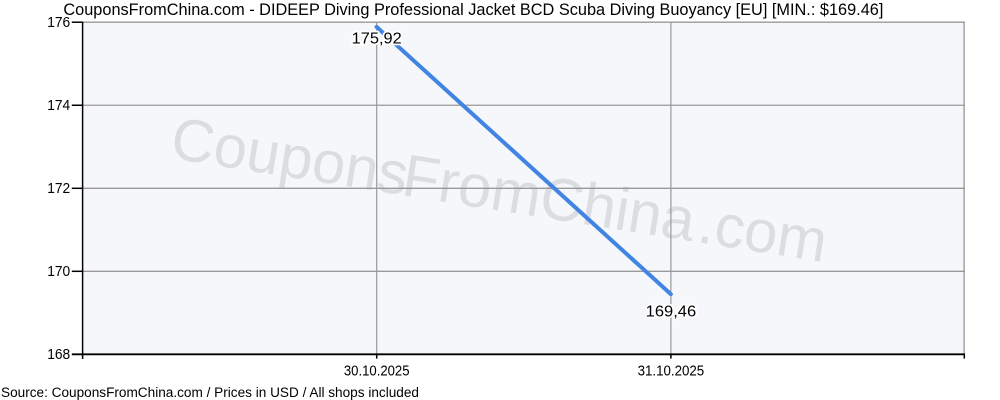 The width and height of the screenshot is (1000, 400). What do you see at coordinates (671, 370) in the screenshot?
I see `svg-text: 31.10.2025` at bounding box center [671, 370].